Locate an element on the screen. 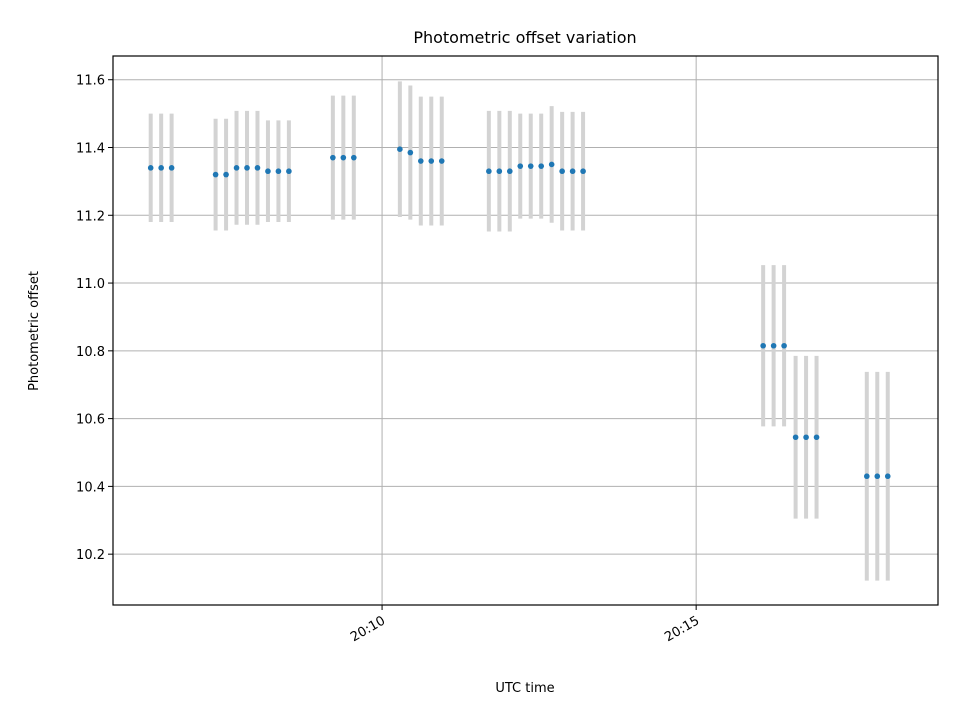  y-tick-label: 11.2 is located at coordinates (90, 216).